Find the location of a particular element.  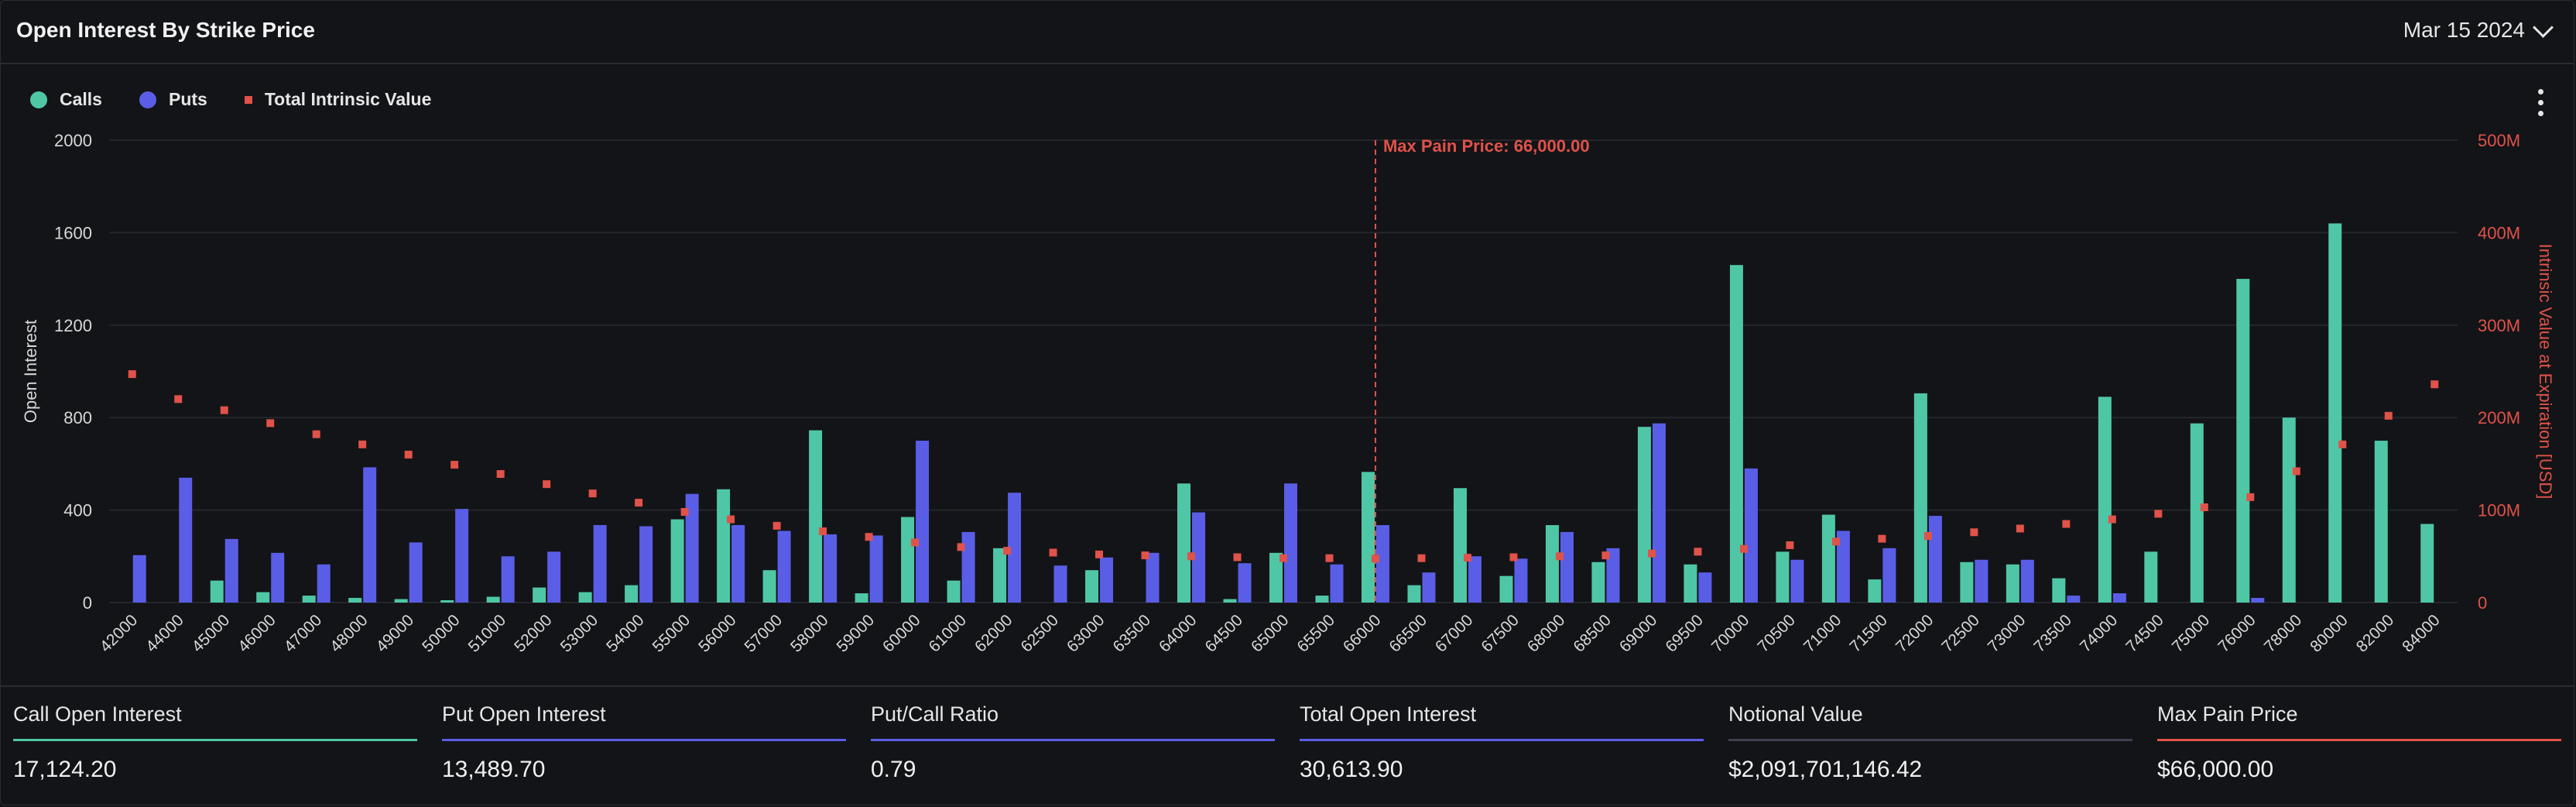

x-tick-label: 57000 is located at coordinates (764, 633).